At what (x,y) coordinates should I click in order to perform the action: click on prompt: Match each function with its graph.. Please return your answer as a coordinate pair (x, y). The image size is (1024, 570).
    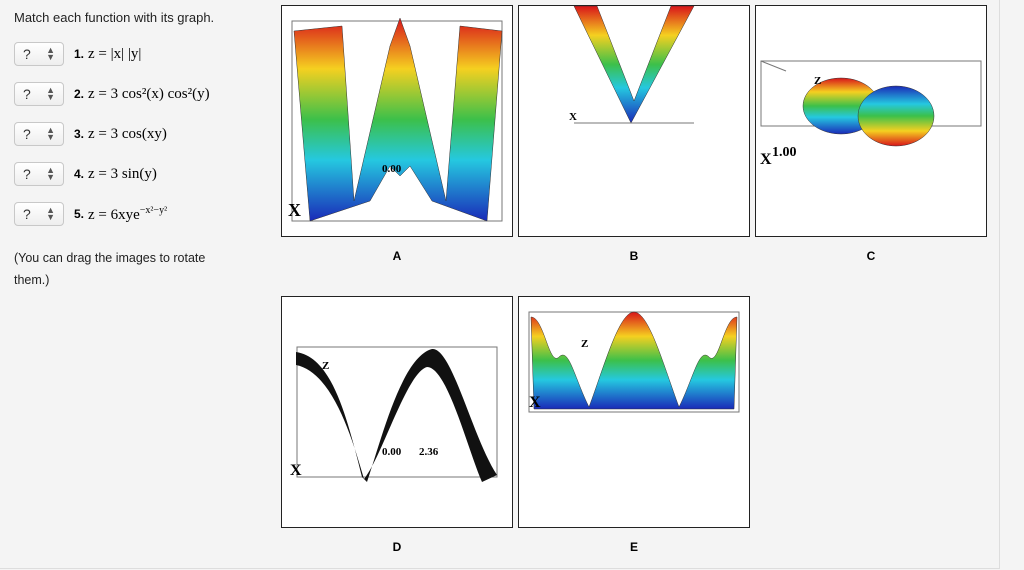
    Looking at the image, I should click on (114, 17).